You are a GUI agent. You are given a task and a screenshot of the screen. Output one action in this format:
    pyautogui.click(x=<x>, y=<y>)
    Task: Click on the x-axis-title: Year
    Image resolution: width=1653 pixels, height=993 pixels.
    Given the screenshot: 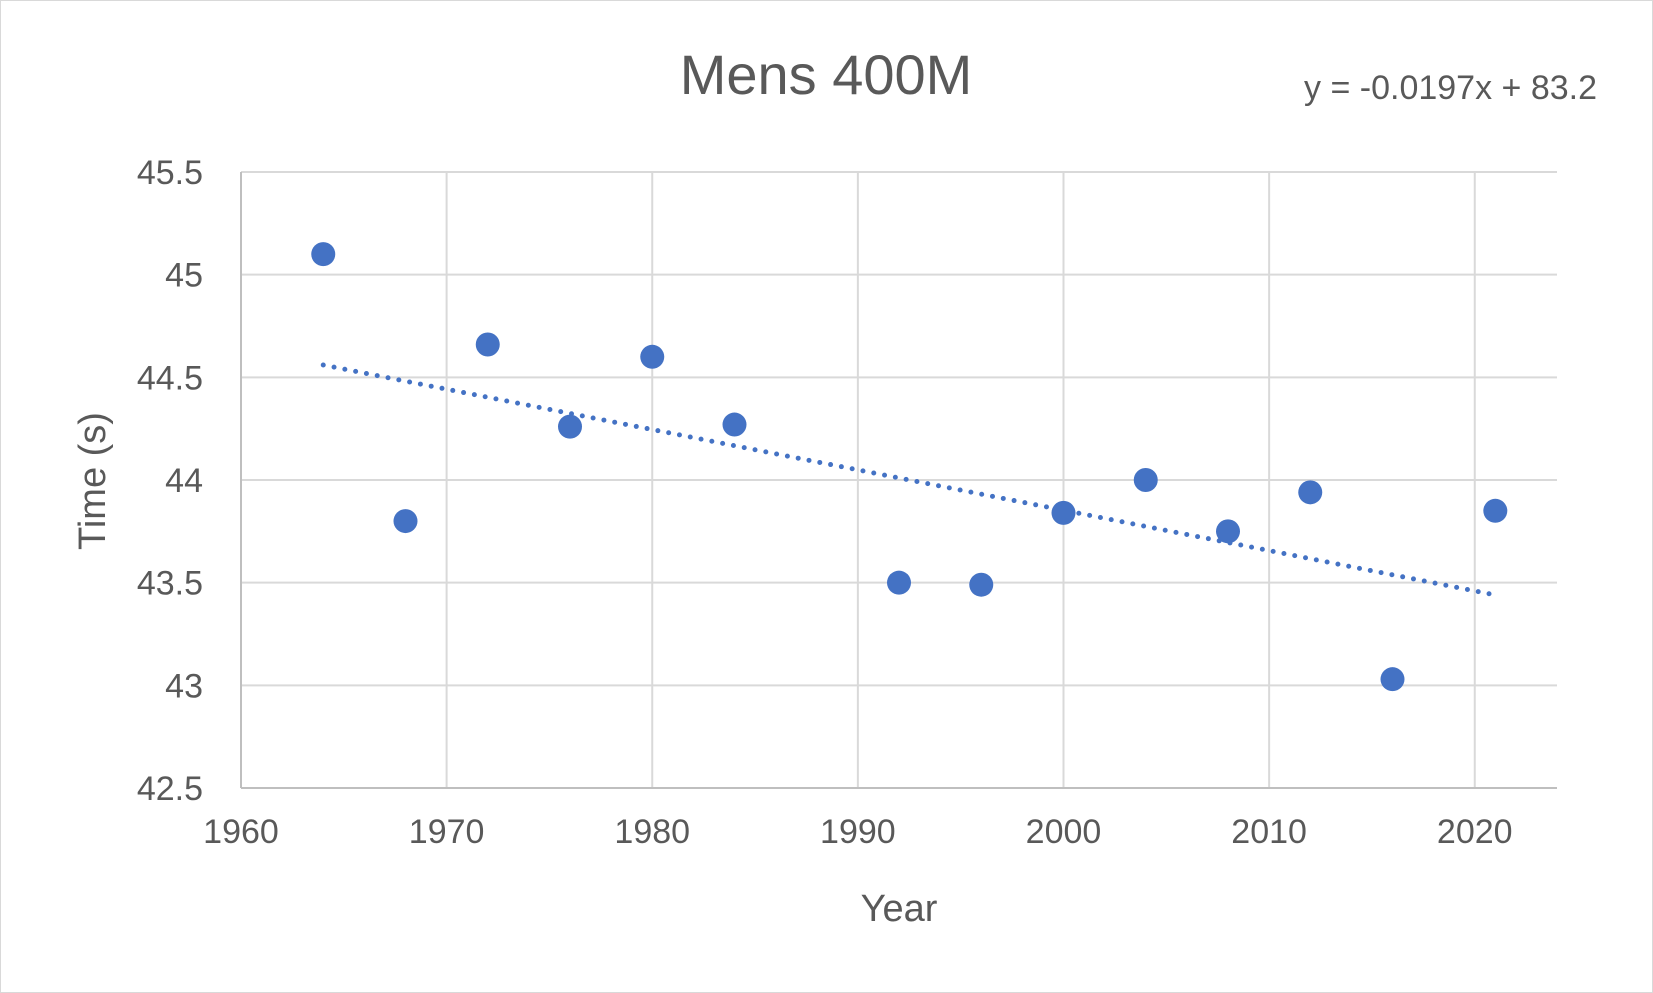 What is the action you would take?
    pyautogui.click(x=899, y=909)
    